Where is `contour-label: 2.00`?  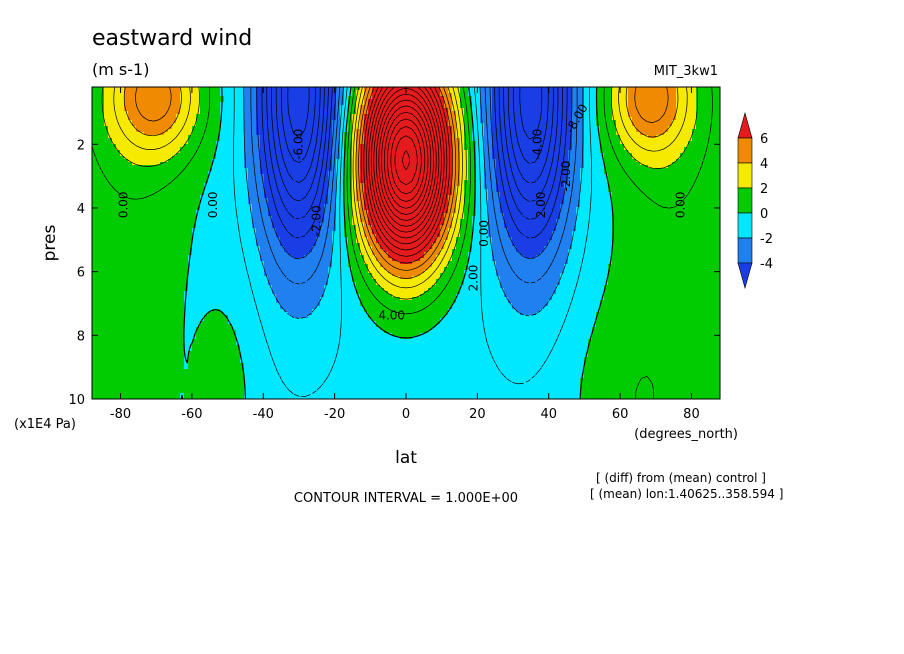
contour-label: 2.00 is located at coordinates (541, 204).